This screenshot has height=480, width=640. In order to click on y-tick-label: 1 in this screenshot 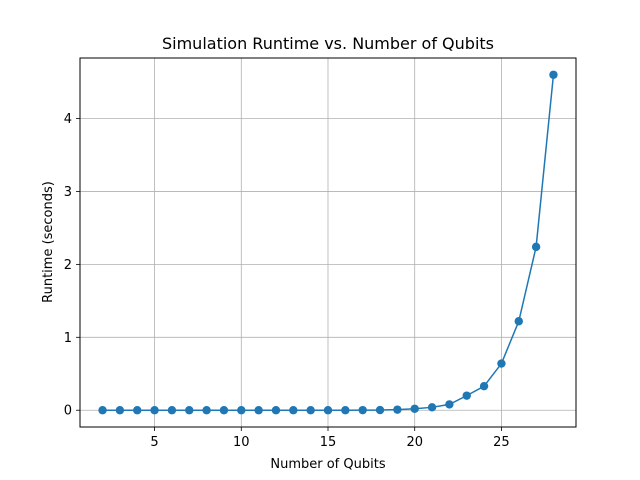, I will do `click(68, 338)`.